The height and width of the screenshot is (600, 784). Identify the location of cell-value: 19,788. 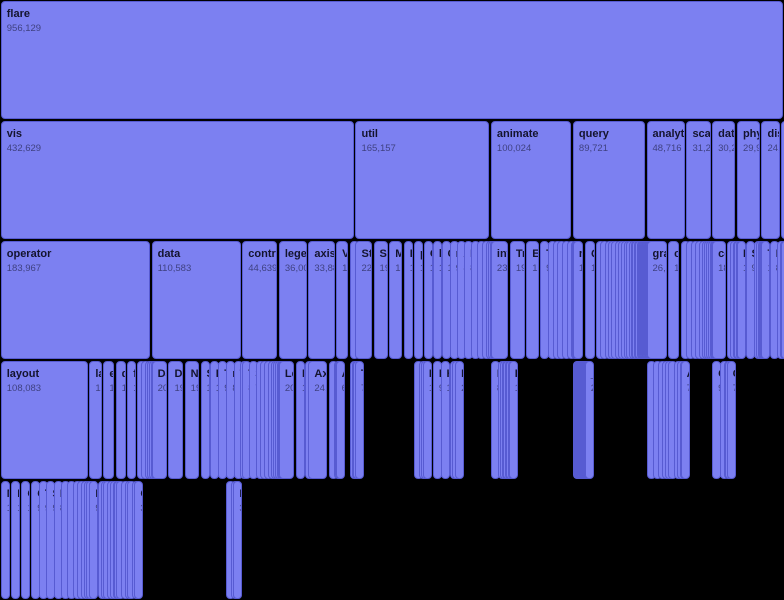
(178, 388).